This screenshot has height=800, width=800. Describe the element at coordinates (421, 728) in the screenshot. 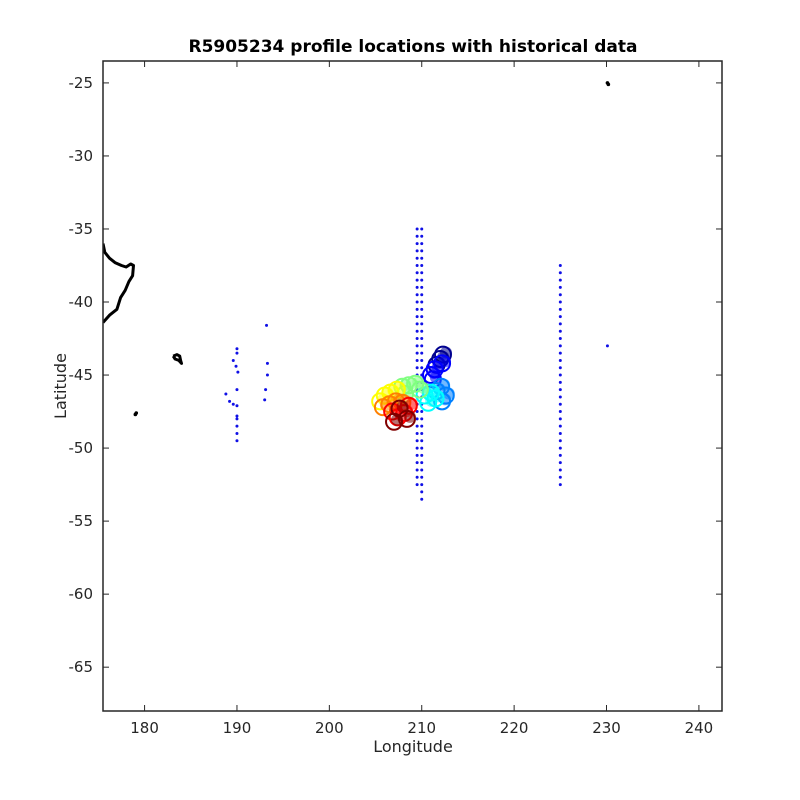

I see `x-tick-label: 210` at that location.